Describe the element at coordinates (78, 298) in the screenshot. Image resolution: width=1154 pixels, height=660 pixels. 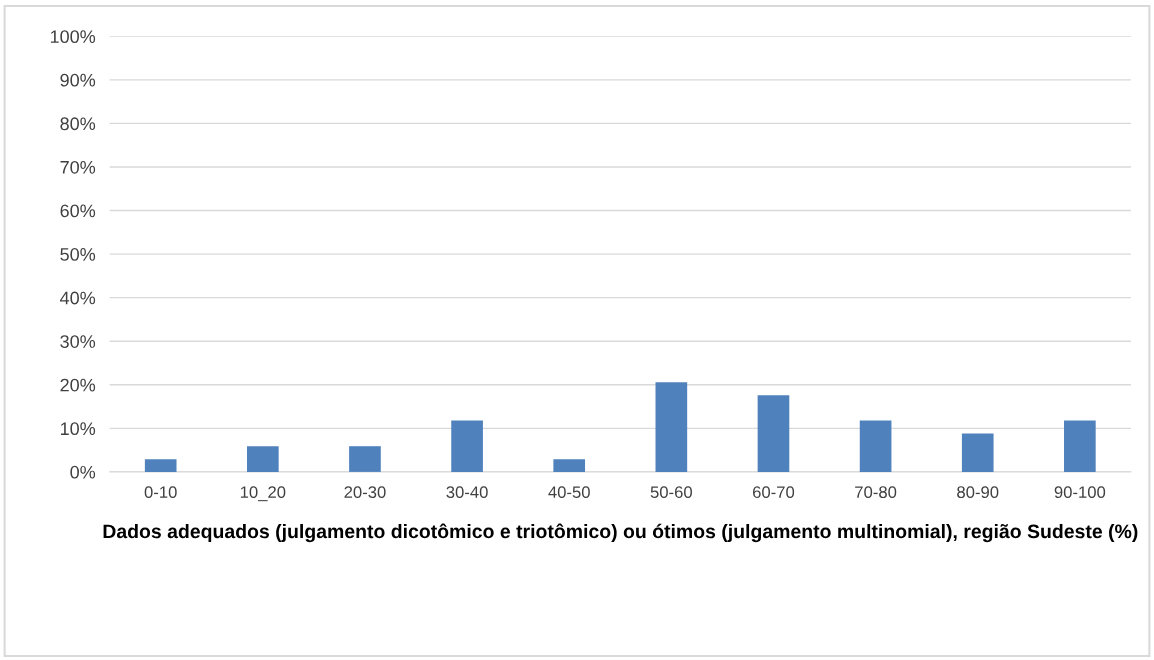
I see `y-tick-label: 40%` at that location.